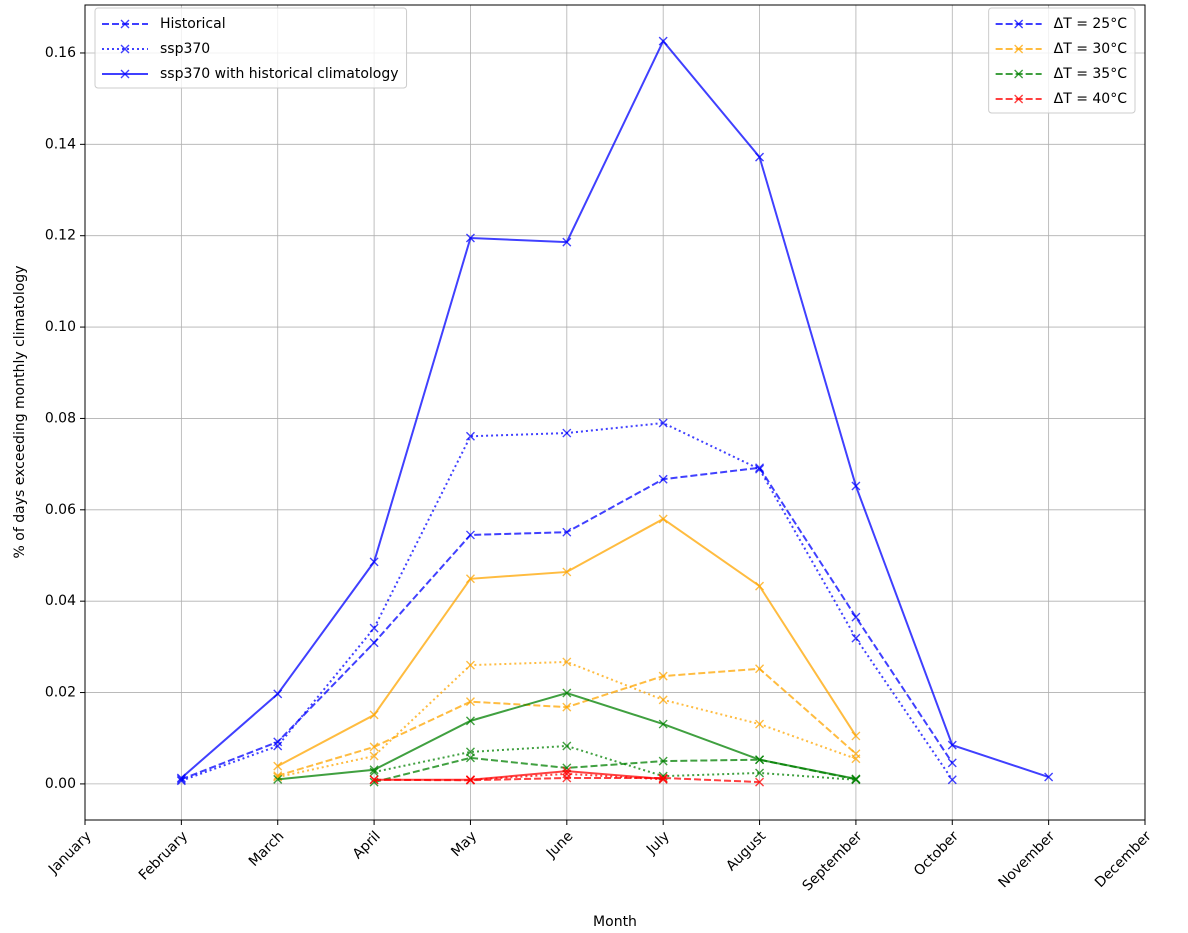  Describe the element at coordinates (1091, 99) in the screenshot. I see `legend-label: ΔT = 40°C` at that location.